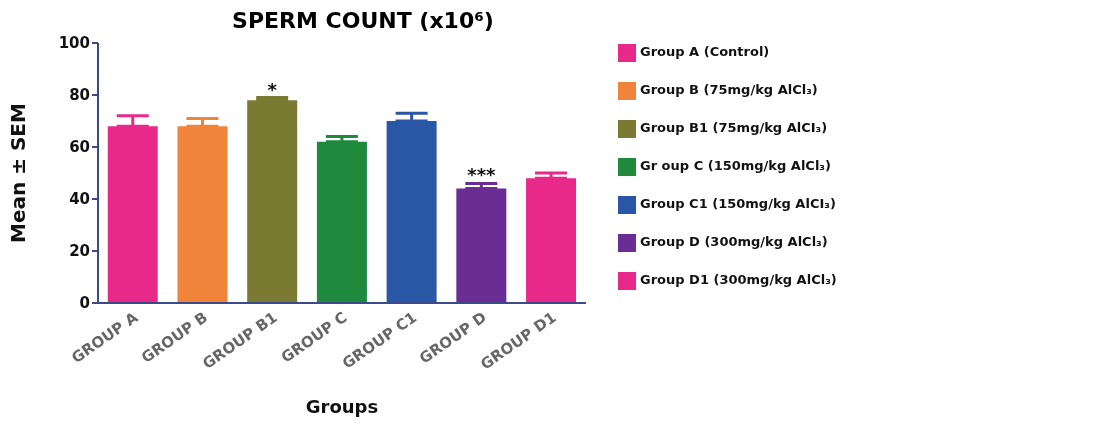  Describe the element at coordinates (735, 165) in the screenshot. I see `legend-label: Gr oup C (150mg/kg AlCl₃)` at that location.